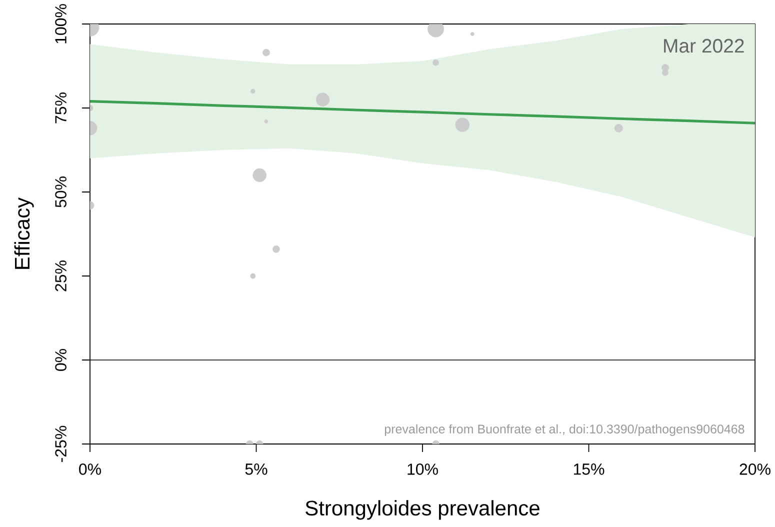 Image resolution: width=775 pixels, height=527 pixels. What do you see at coordinates (90, 469) in the screenshot?
I see `x-tick-label: 0%` at bounding box center [90, 469].